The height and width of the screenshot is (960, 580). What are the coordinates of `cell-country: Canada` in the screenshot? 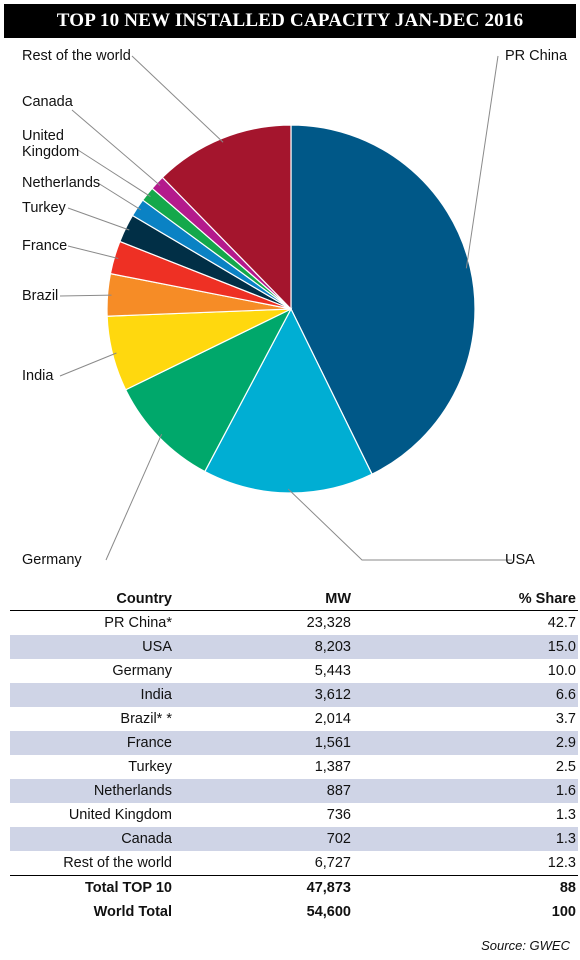 It's located at (92, 839).